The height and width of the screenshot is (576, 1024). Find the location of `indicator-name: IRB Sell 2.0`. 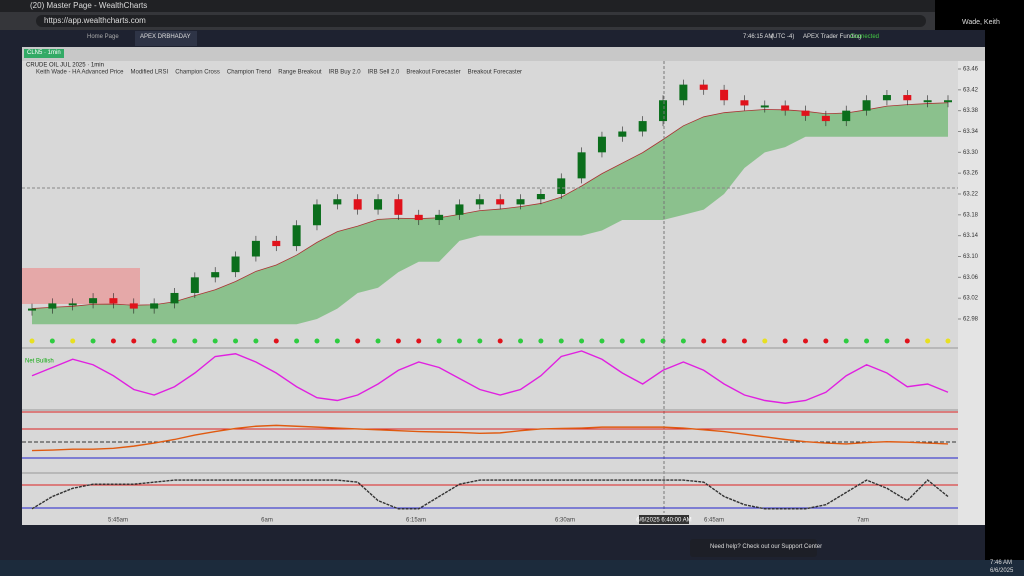

indicator-name: IRB Sell 2.0 is located at coordinates (384, 73).